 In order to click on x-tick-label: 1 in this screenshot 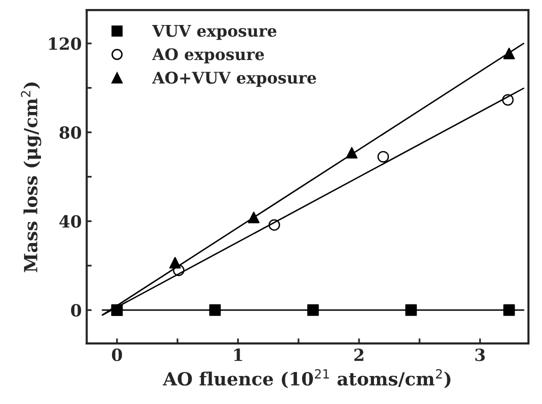, I will do `click(238, 354)`.